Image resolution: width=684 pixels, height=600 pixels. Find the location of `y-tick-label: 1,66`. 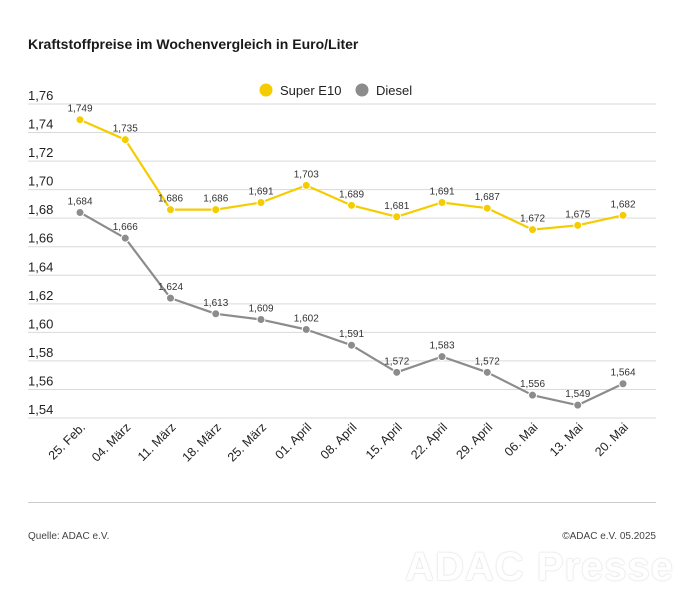

y-tick-label: 1,66 is located at coordinates (40, 238).